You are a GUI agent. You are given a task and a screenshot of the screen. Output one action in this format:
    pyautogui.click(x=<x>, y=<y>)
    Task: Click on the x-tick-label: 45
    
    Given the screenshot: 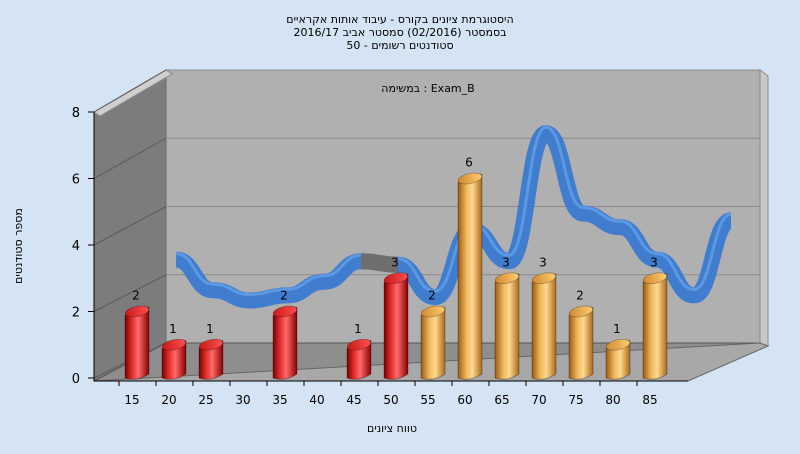 What is the action you would take?
    pyautogui.click(x=353, y=400)
    